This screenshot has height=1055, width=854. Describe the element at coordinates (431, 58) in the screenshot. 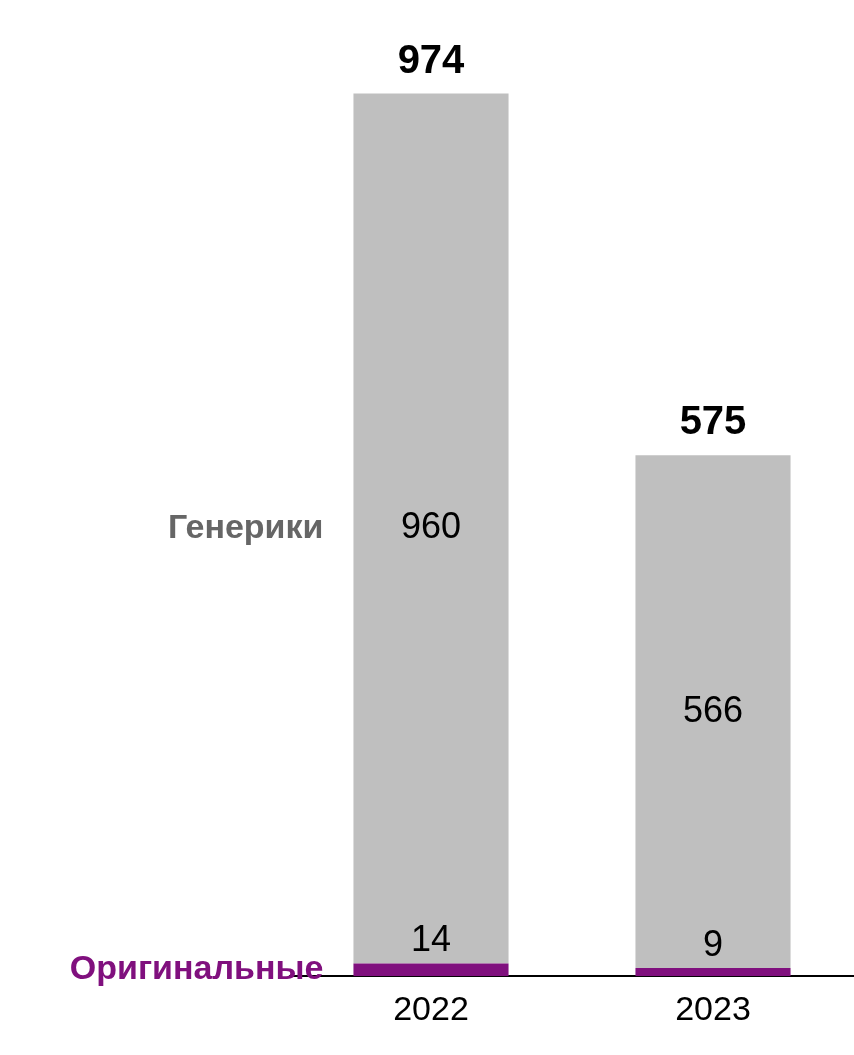

I see `total-label: 974` at that location.